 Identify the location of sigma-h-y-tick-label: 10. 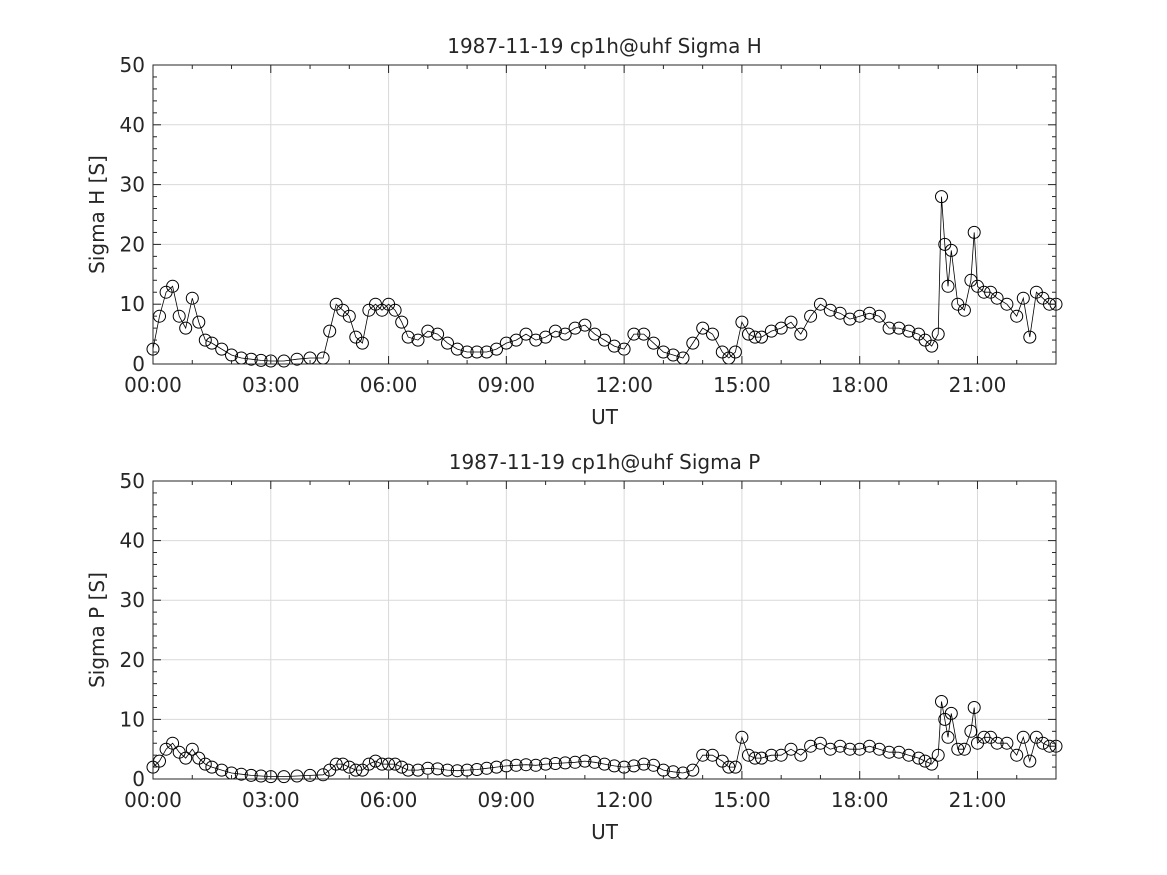
(132, 304).